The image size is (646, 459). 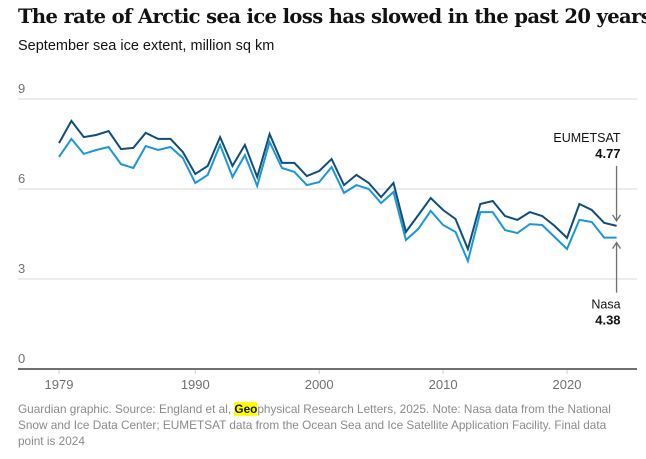 What do you see at coordinates (21, 178) in the screenshot?
I see `y-tick-label: 6` at bounding box center [21, 178].